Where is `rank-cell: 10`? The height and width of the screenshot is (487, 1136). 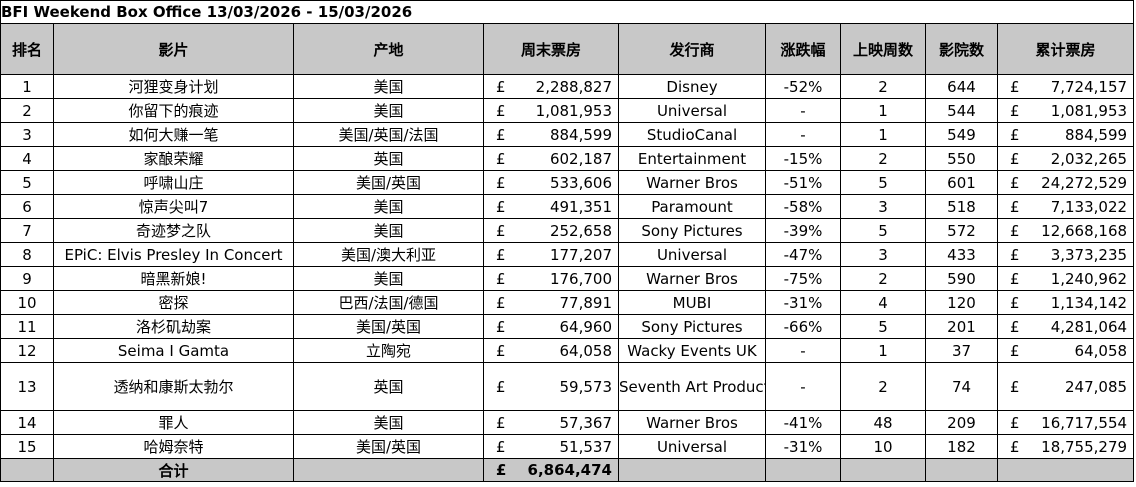
rank-cell: 10 is located at coordinates (27, 302).